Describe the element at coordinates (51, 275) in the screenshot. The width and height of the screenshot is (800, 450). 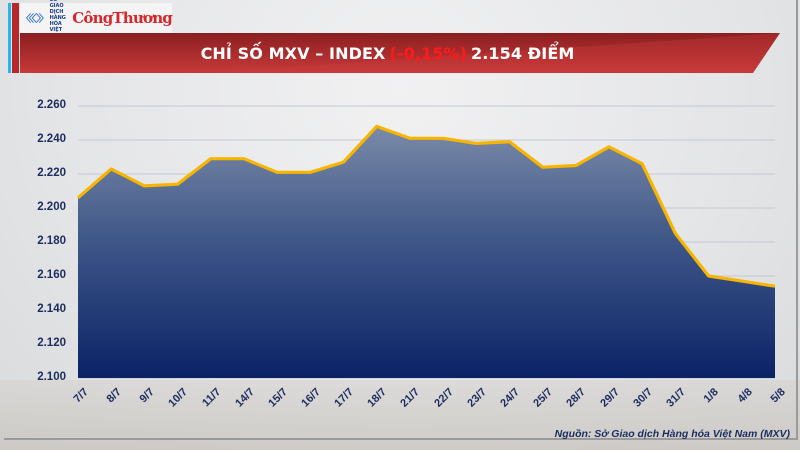
I see `y-tick-label: 2.160` at that location.